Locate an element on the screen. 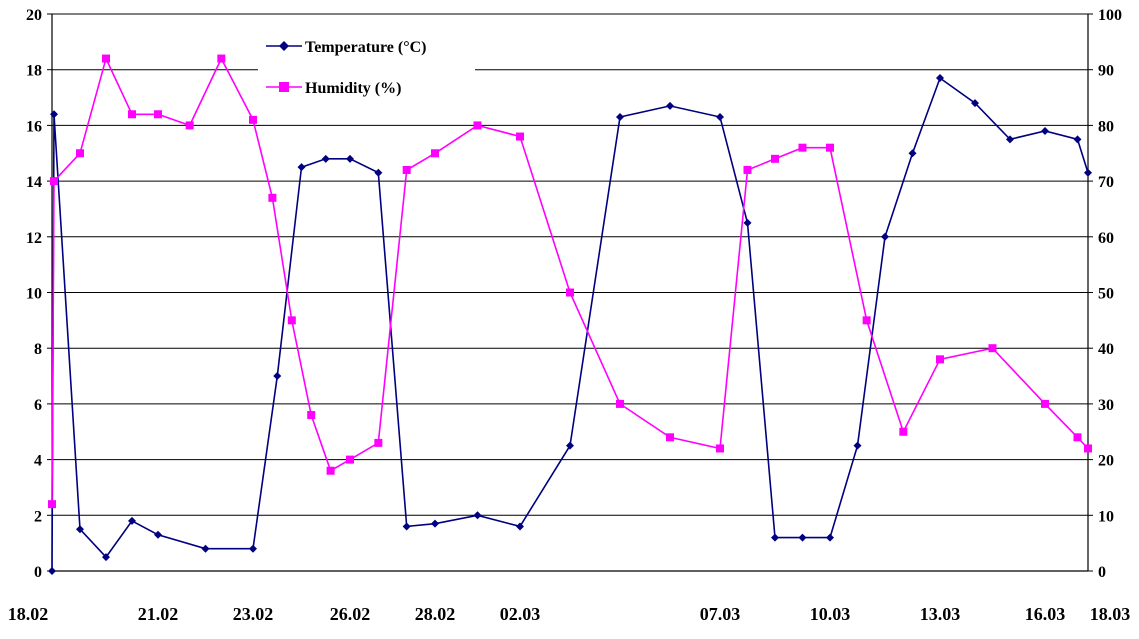 This screenshot has width=1139, height=639. x-tick-label: 28.02 is located at coordinates (435, 614).